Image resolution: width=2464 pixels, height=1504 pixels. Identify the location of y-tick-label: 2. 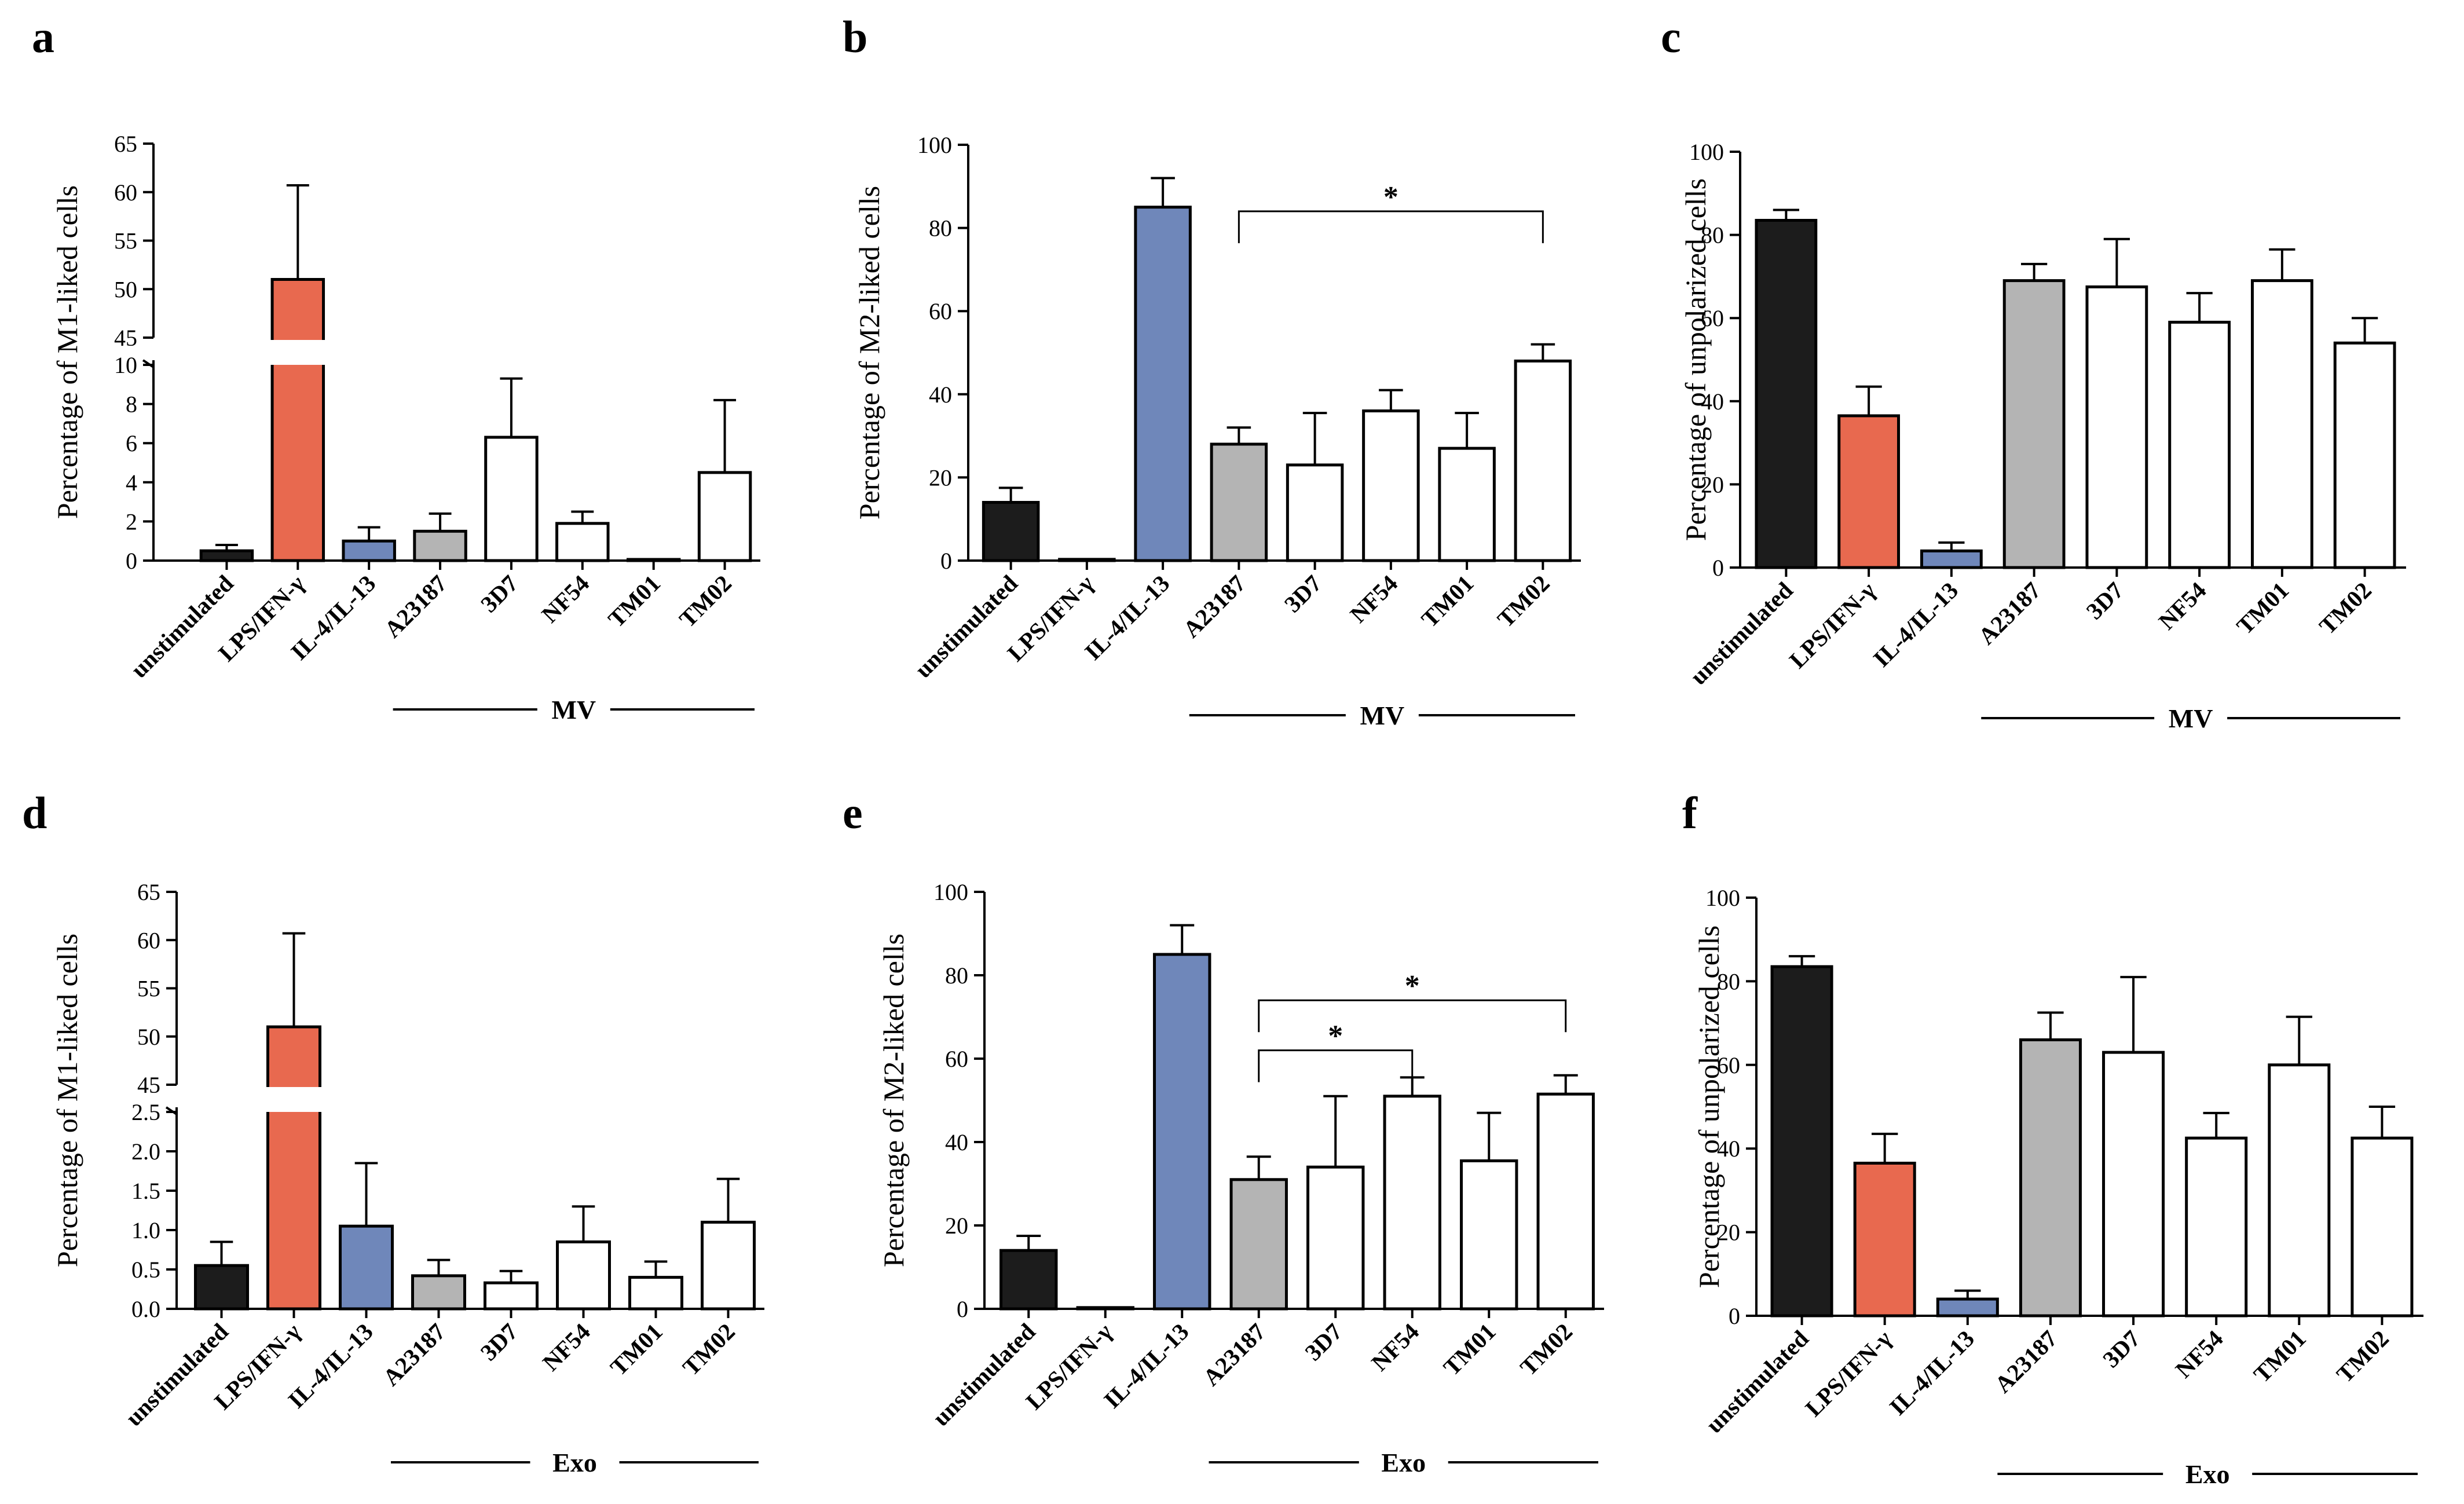
(131, 521).